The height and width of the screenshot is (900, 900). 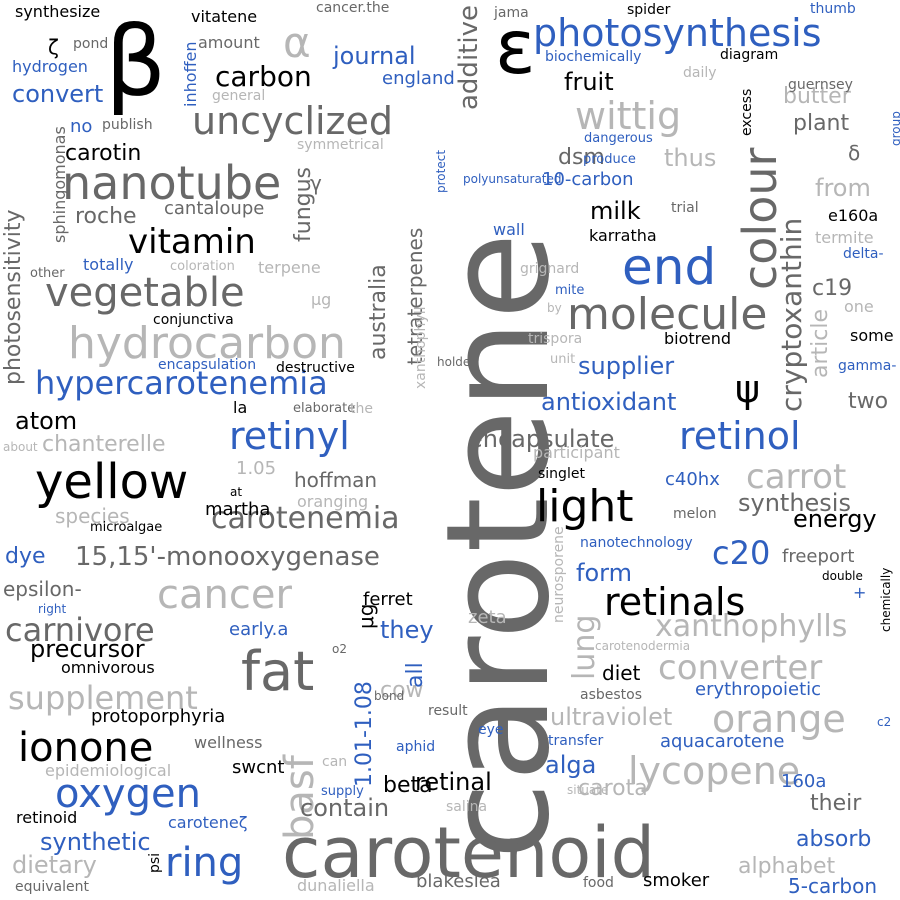 I want to click on cloud-word: carotin, so click(x=103, y=153).